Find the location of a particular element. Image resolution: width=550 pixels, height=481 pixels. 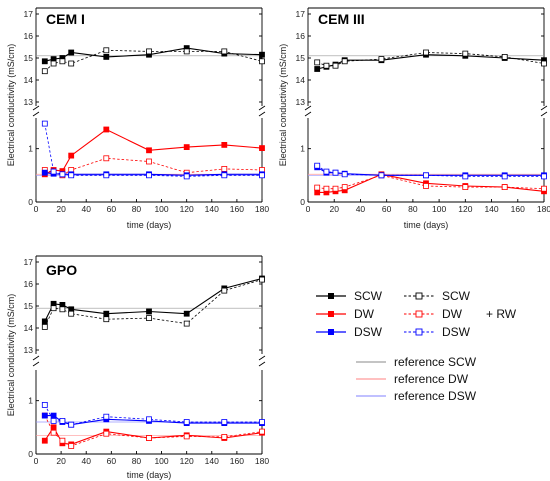

x-tick-label: 0 is located at coordinates (308, 209).